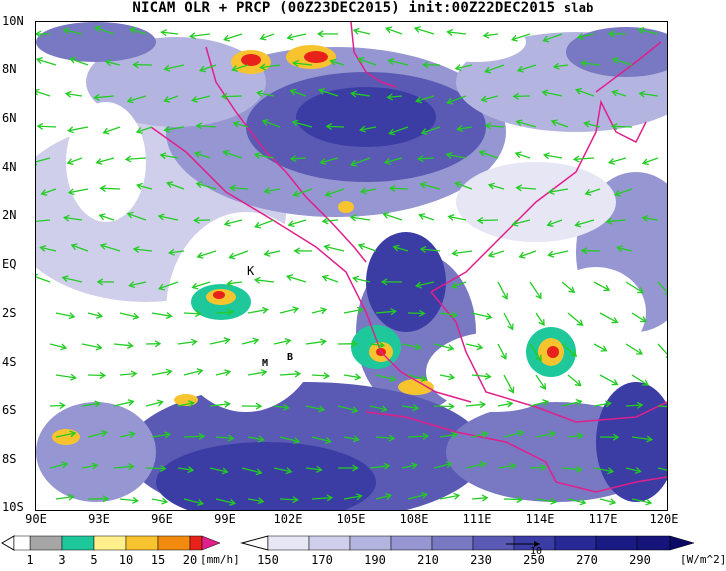 The image size is (726, 571). I want to click on precip-swatch, so click(110, 543).